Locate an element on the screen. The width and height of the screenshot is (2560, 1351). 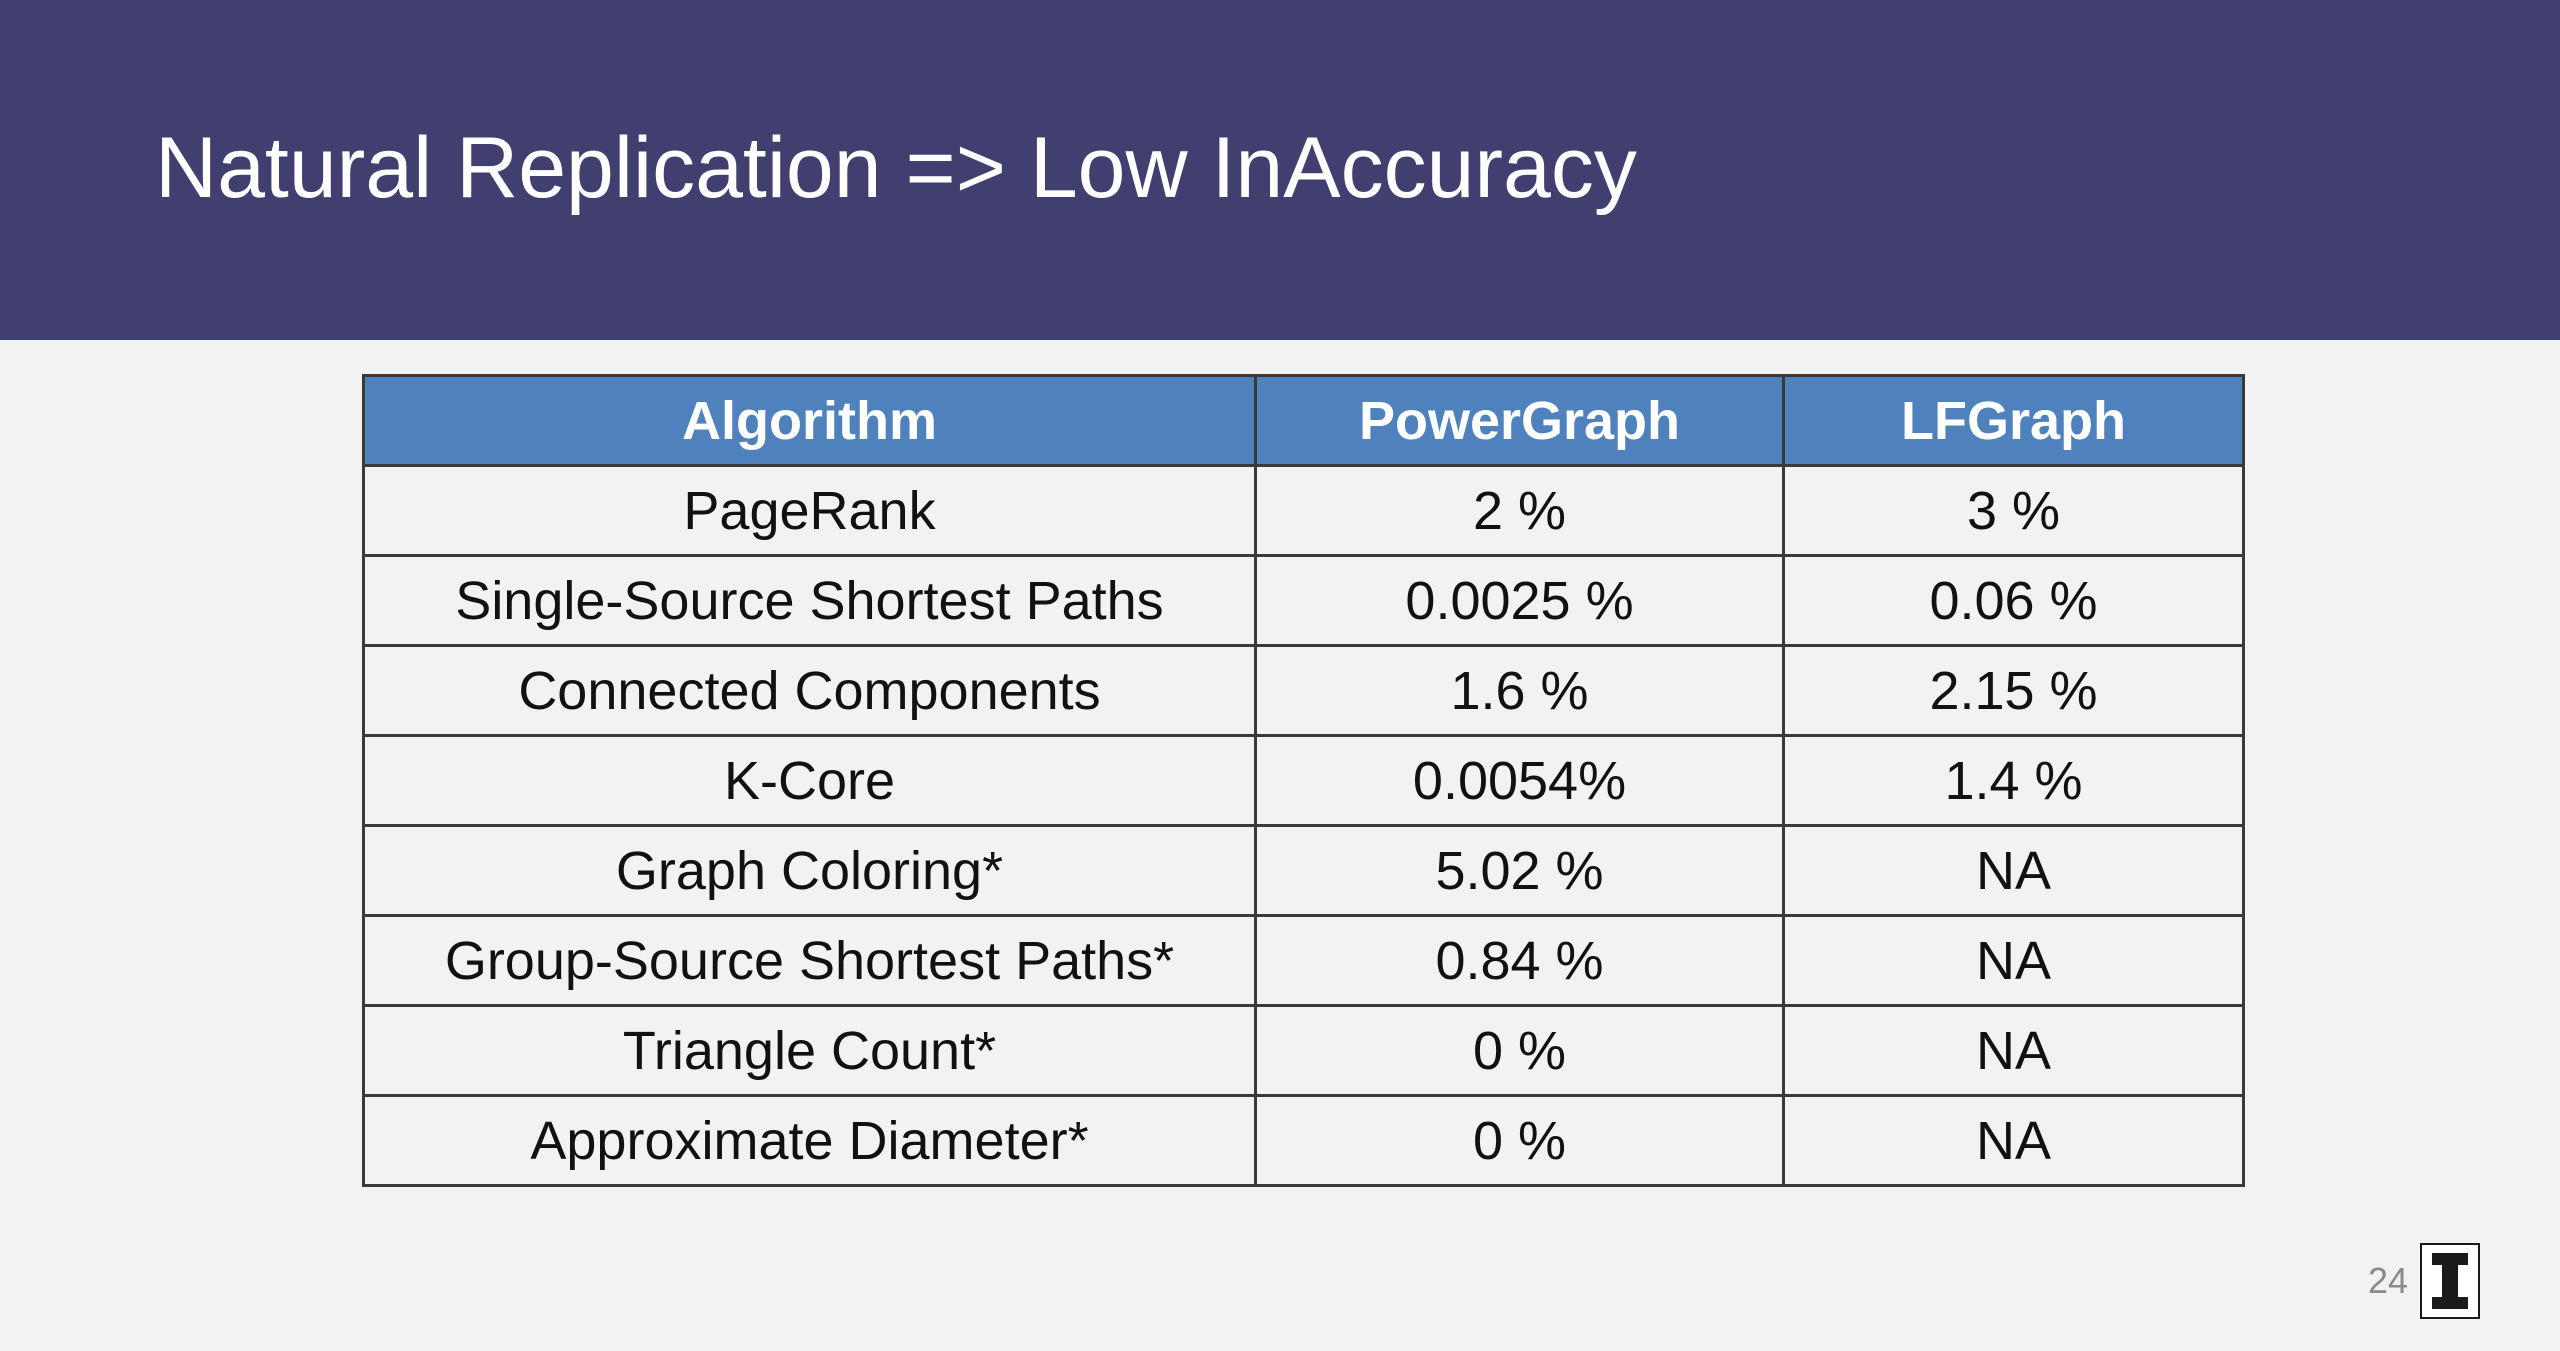
cell-algorithm: Graph Coloring* is located at coordinates (809, 870).